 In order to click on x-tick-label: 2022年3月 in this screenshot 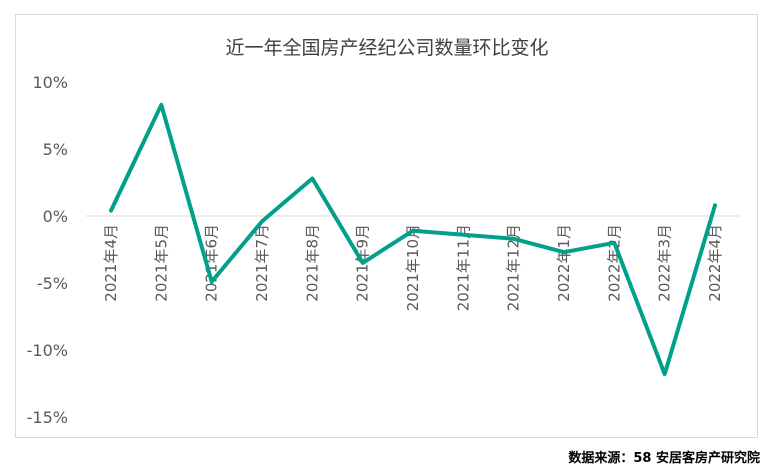, I will do `click(665, 263)`.